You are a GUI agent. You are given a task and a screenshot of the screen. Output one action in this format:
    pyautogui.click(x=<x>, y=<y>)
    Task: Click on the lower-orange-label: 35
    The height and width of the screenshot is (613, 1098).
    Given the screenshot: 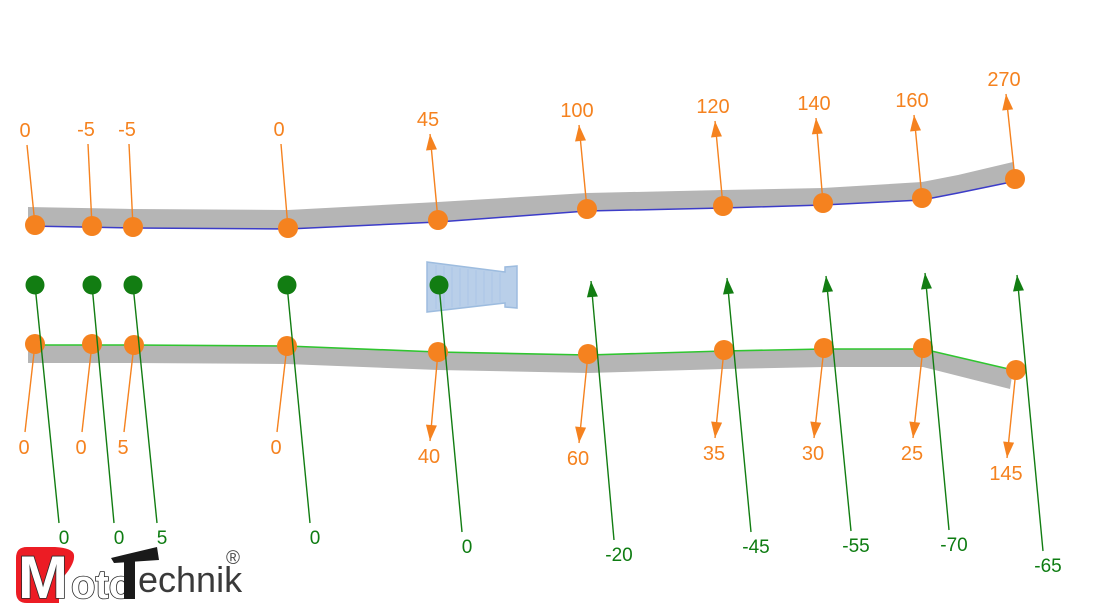 What is the action you would take?
    pyautogui.click(x=714, y=454)
    